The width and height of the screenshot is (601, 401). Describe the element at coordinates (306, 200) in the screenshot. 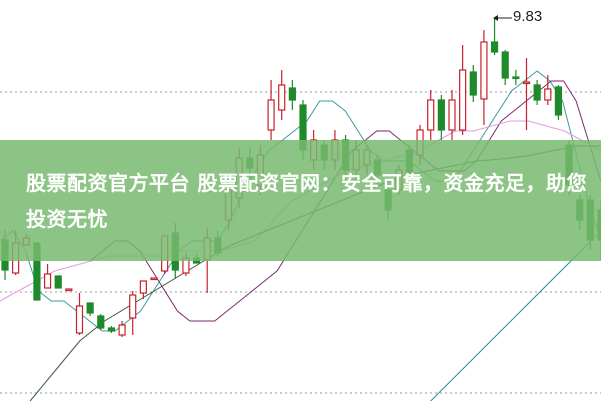

I see `banner-title: 股票配资官方平台 股票配资官网：安全可靠，资金充足，助您投资无忧` at that location.